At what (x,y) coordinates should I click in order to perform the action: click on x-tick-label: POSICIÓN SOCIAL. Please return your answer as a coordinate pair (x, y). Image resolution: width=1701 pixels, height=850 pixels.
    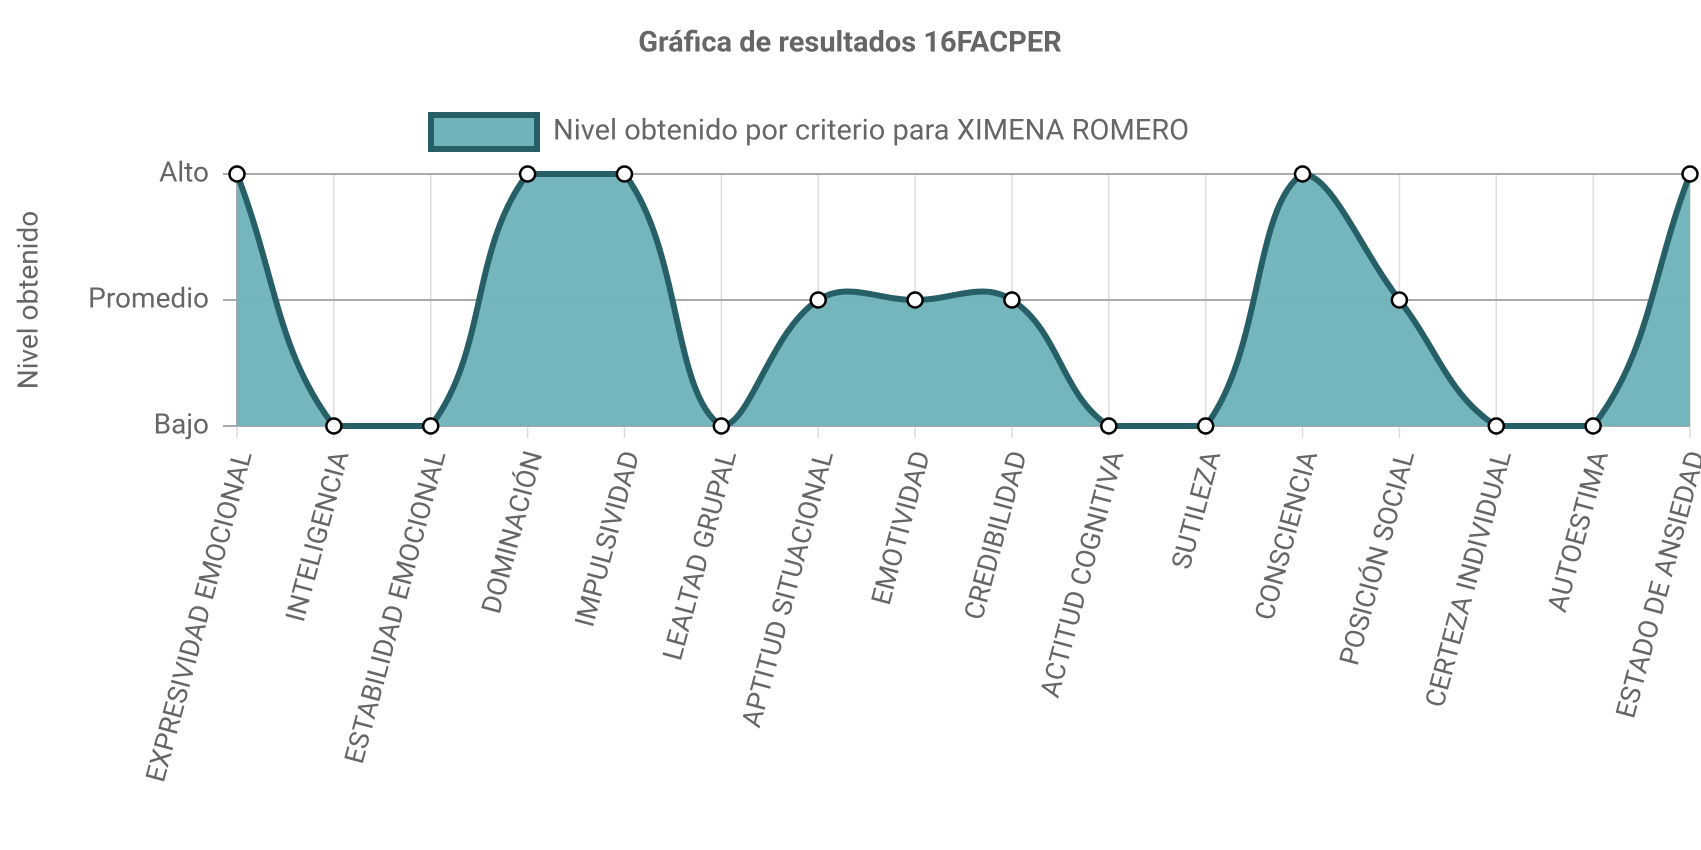
    Looking at the image, I should click on (1376, 557).